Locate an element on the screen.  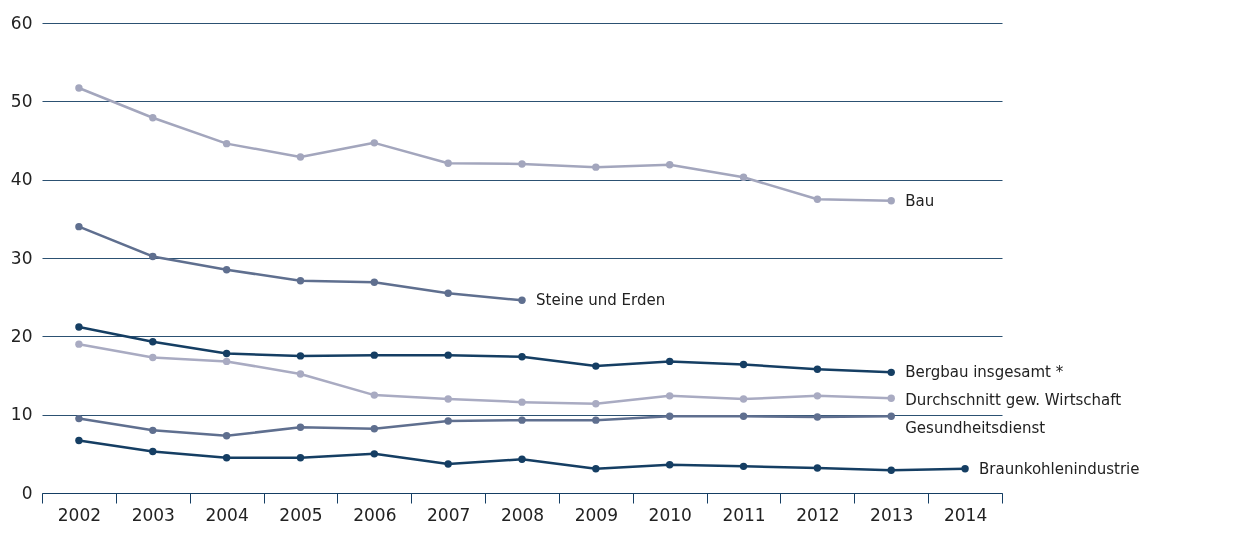
y-tick-label: 60 is located at coordinates (21, 22).